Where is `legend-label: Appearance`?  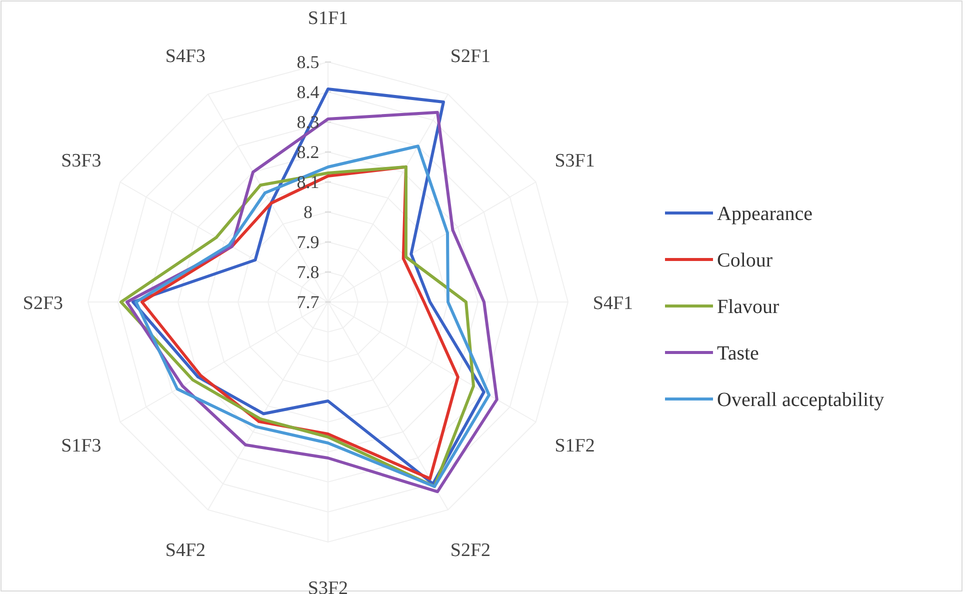 legend-label: Appearance is located at coordinates (765, 214).